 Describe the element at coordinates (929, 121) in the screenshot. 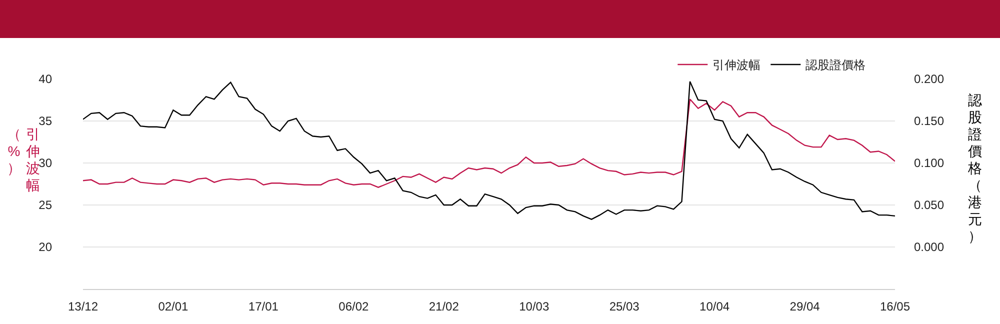

I see `y2-tick-label: 0.150` at that location.